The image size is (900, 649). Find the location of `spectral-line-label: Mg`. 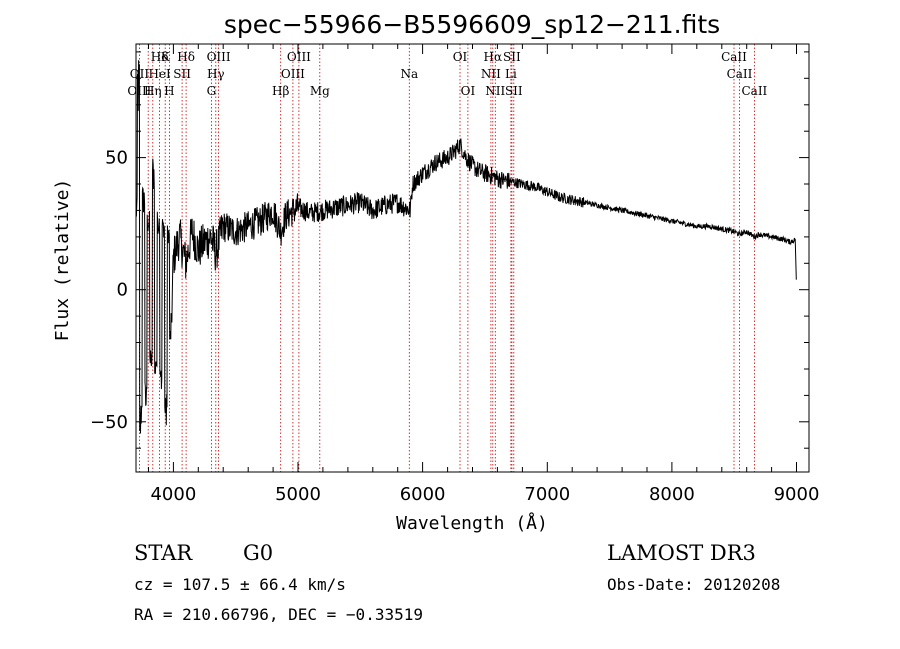

spectral-line-label: Mg is located at coordinates (320, 91).